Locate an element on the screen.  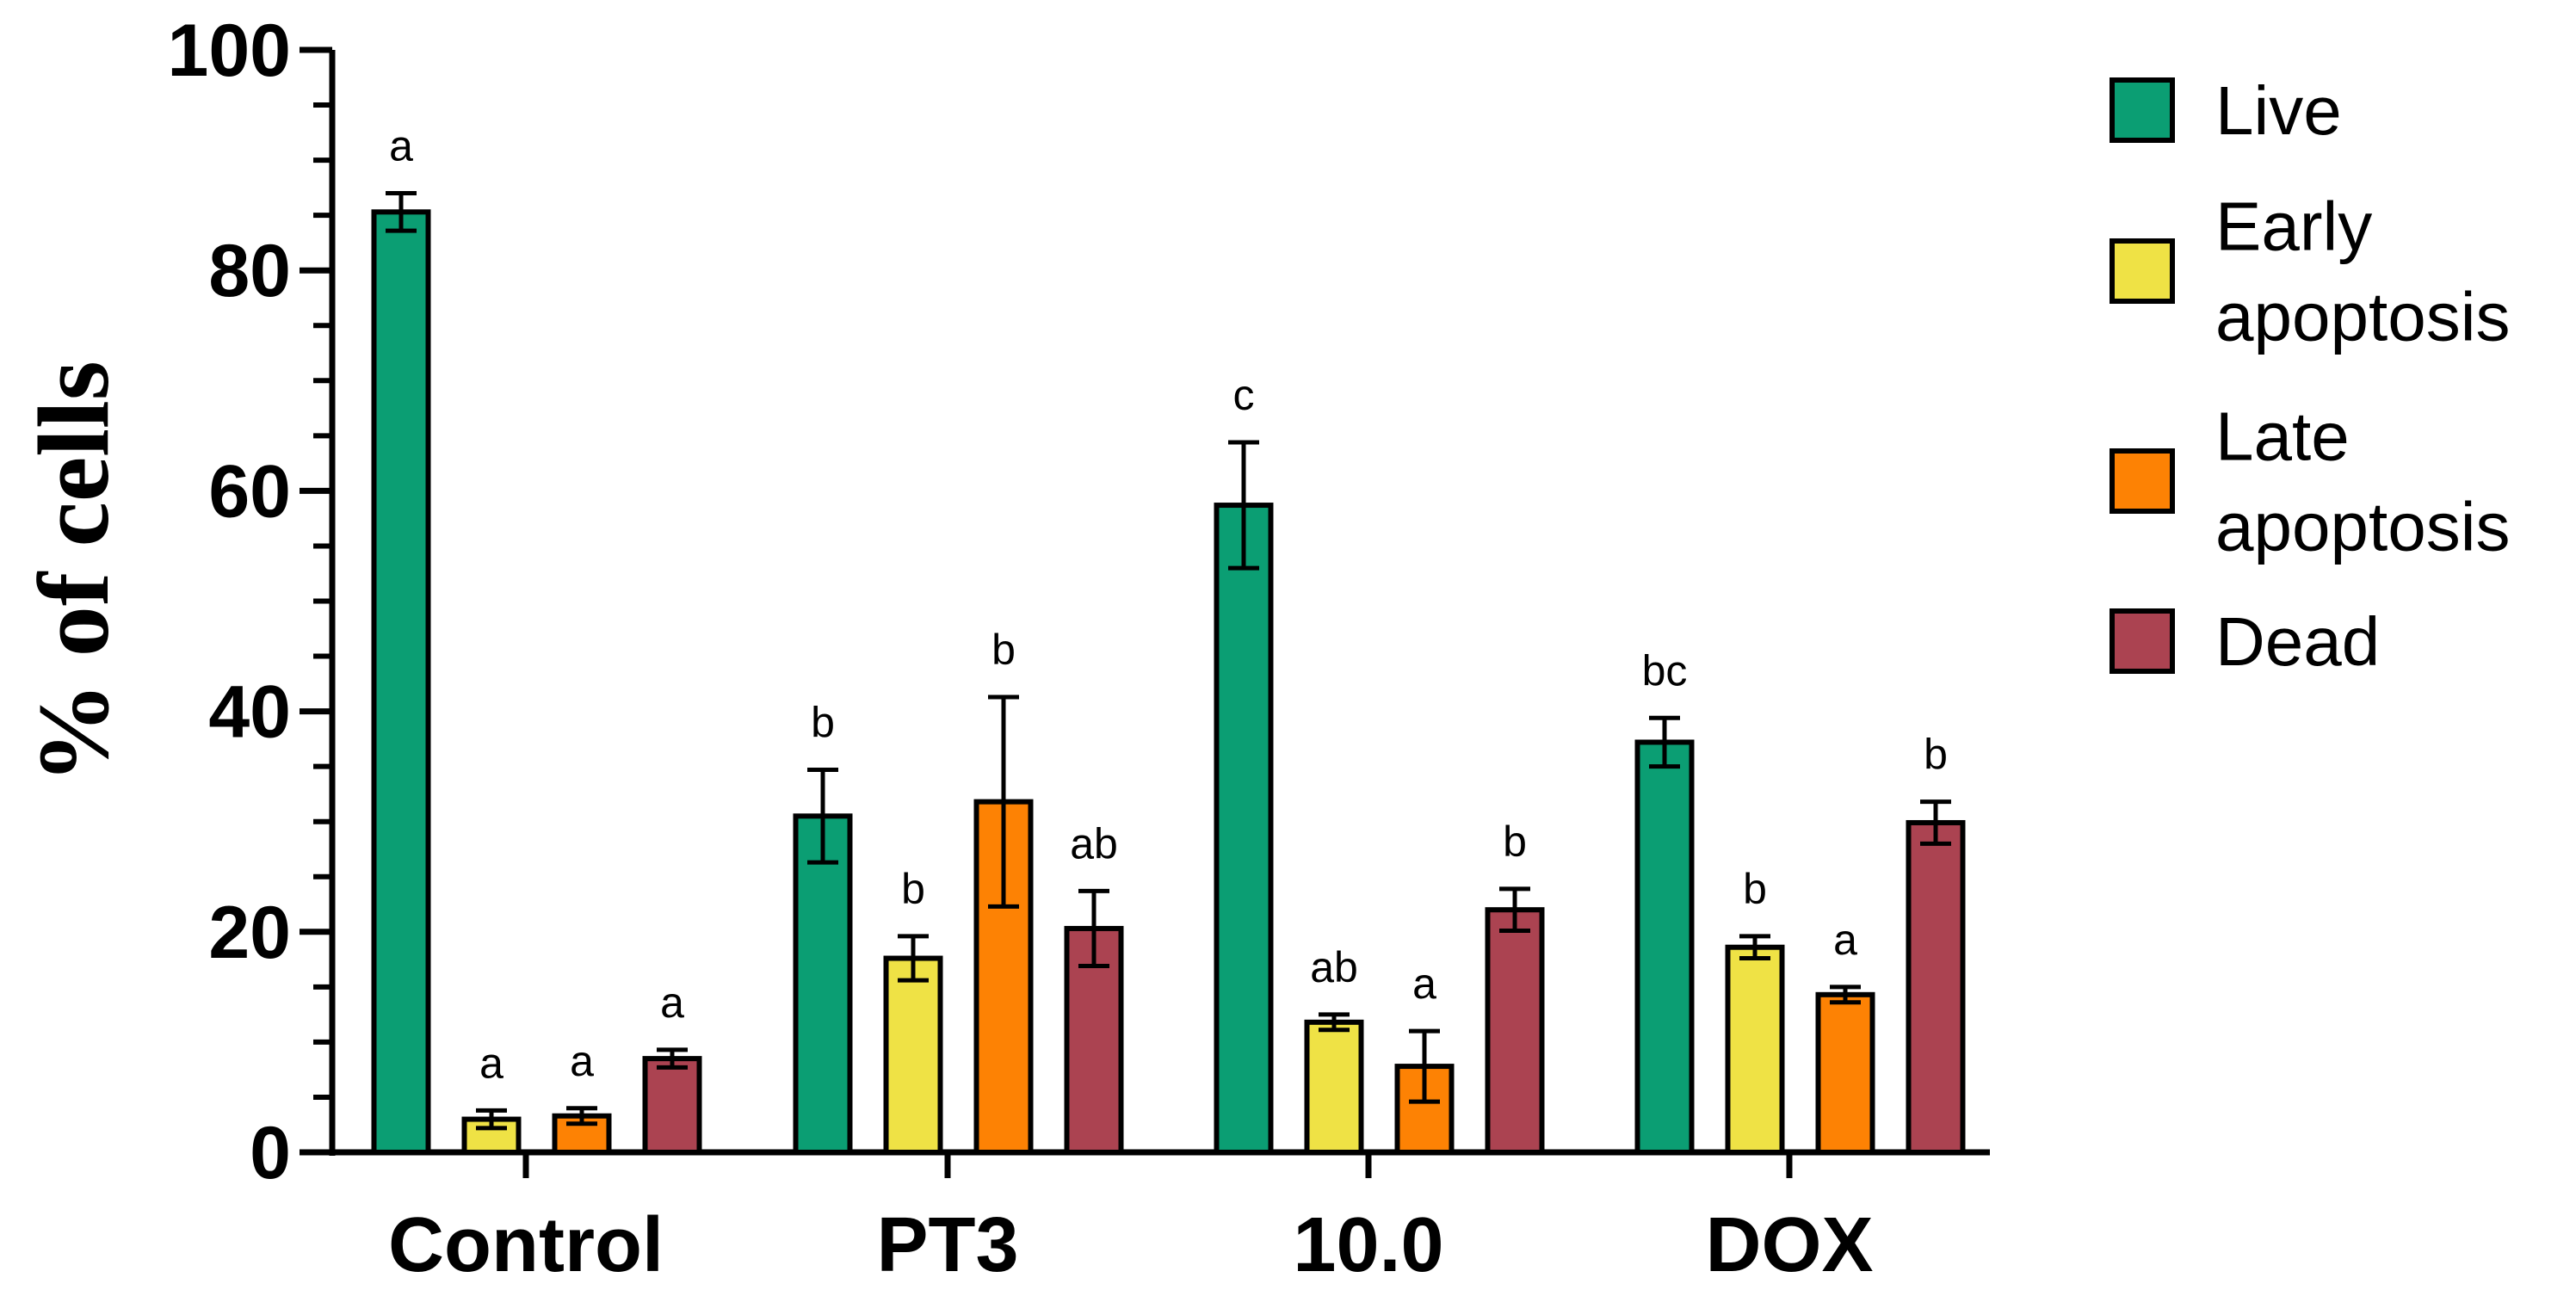
y-tick-label: 40 is located at coordinates (249, 712).